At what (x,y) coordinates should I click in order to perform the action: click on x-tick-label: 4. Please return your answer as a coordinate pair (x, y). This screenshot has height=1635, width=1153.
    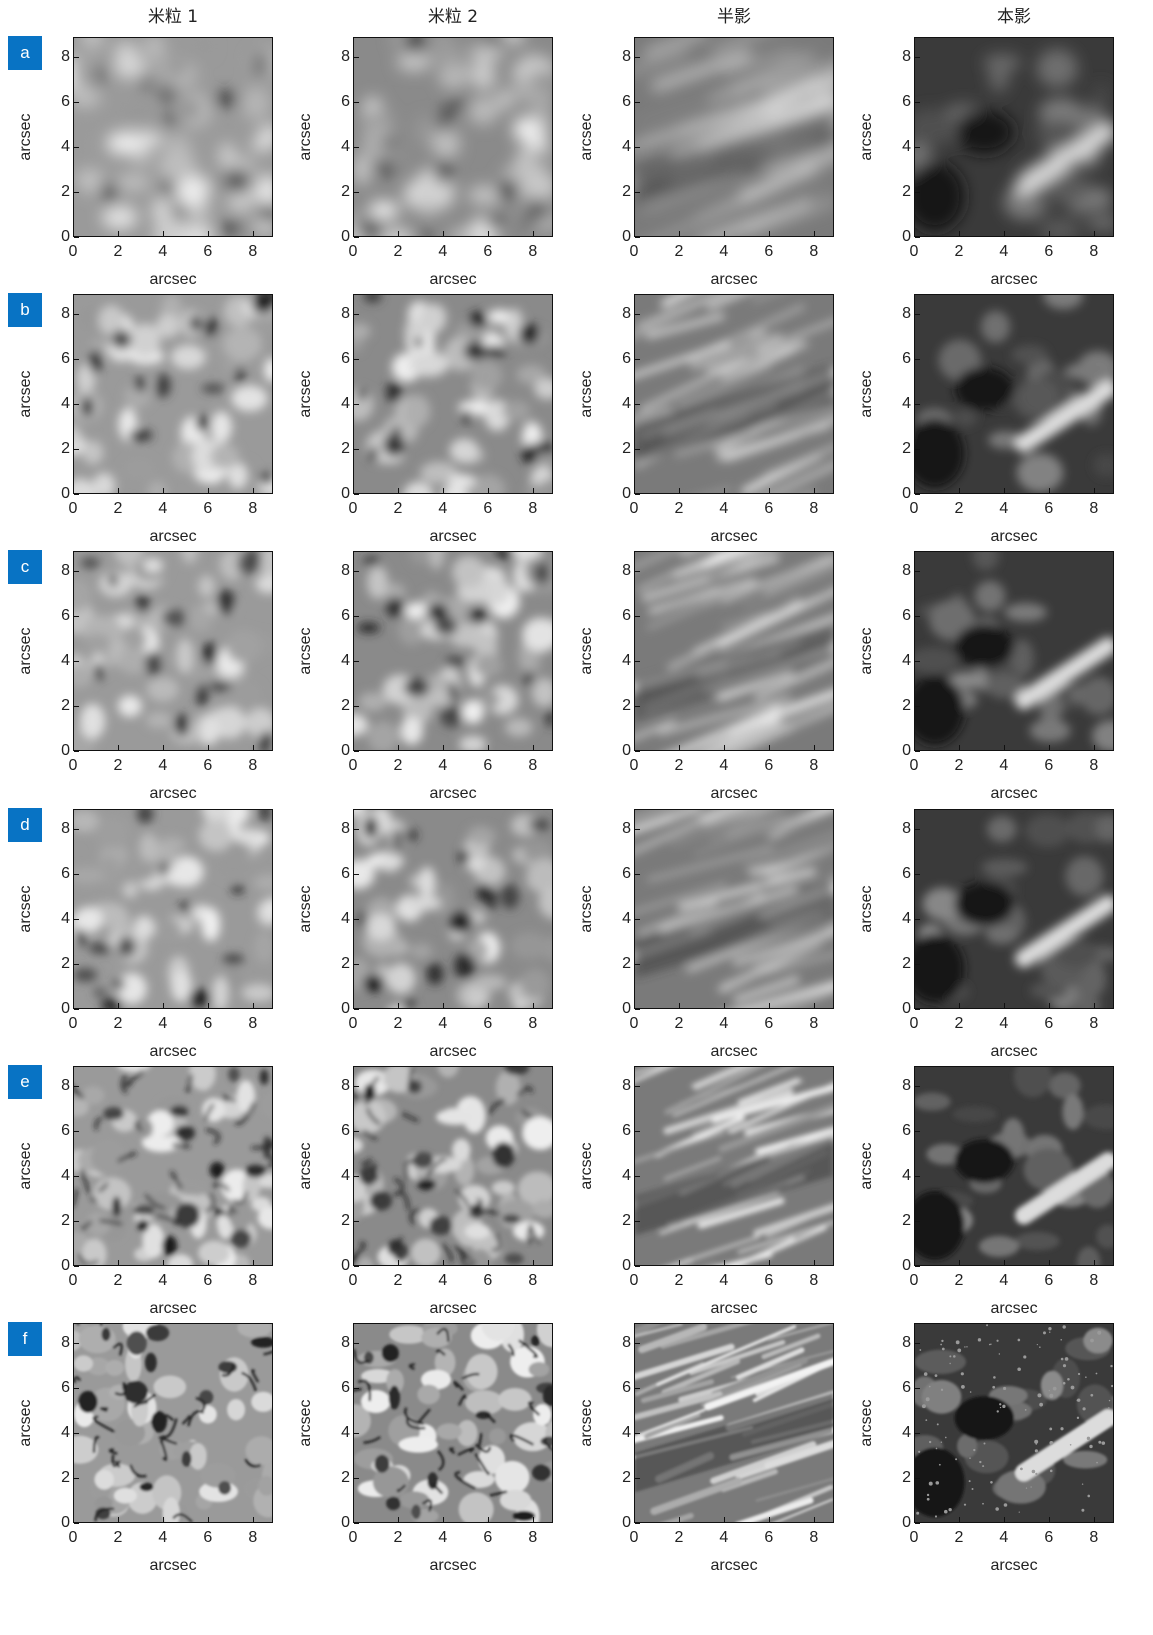
    Looking at the image, I should click on (1004, 1280).